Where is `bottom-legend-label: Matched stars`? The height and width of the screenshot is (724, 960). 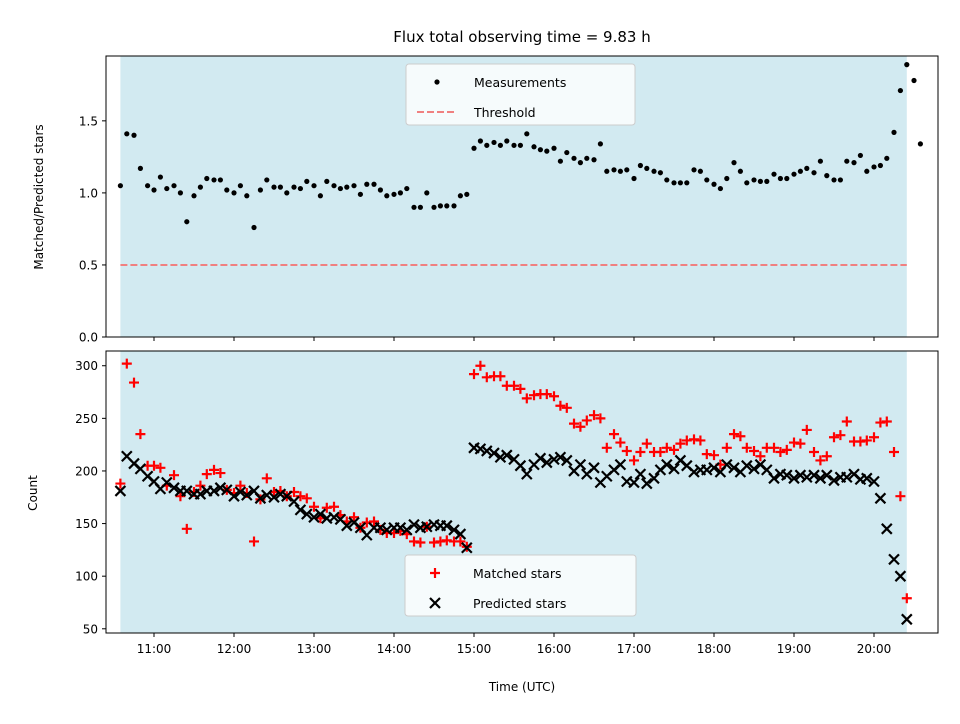
bottom-legend-label: Matched stars is located at coordinates (517, 573).